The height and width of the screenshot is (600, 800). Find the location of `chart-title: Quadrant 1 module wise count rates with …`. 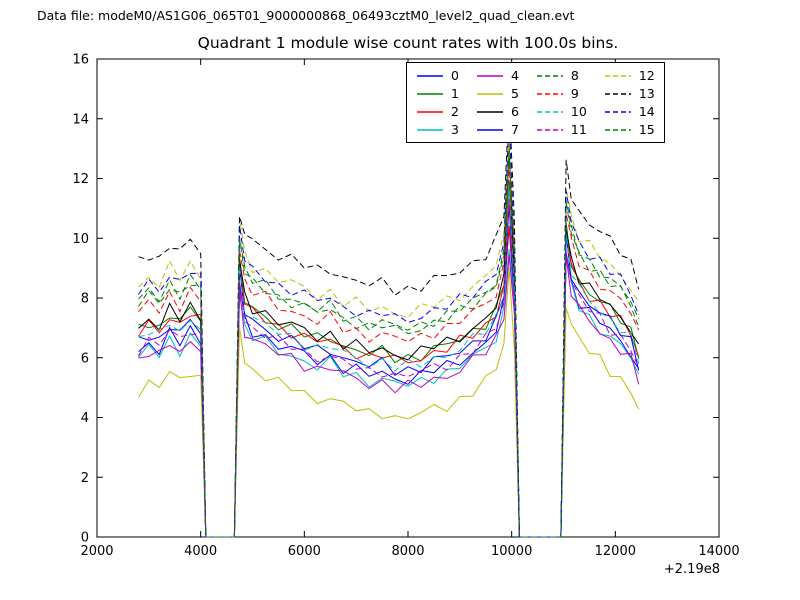

chart-title: Quadrant 1 module wise count rates with … is located at coordinates (408, 43).